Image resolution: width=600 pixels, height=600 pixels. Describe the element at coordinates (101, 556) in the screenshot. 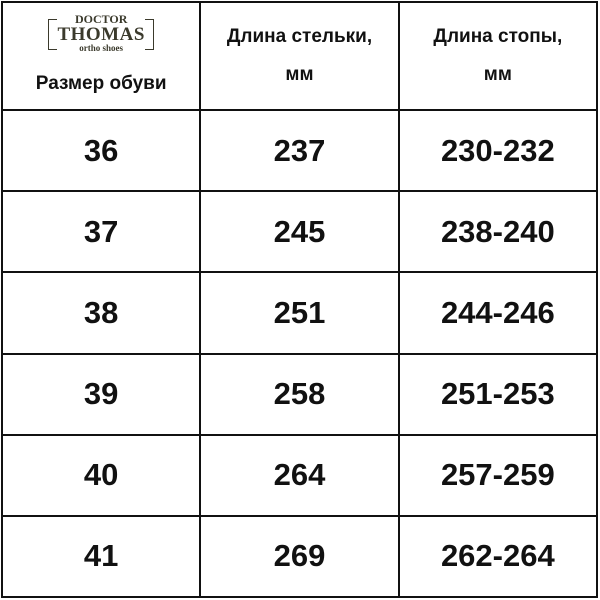

I see `cell-size: 41` at that location.